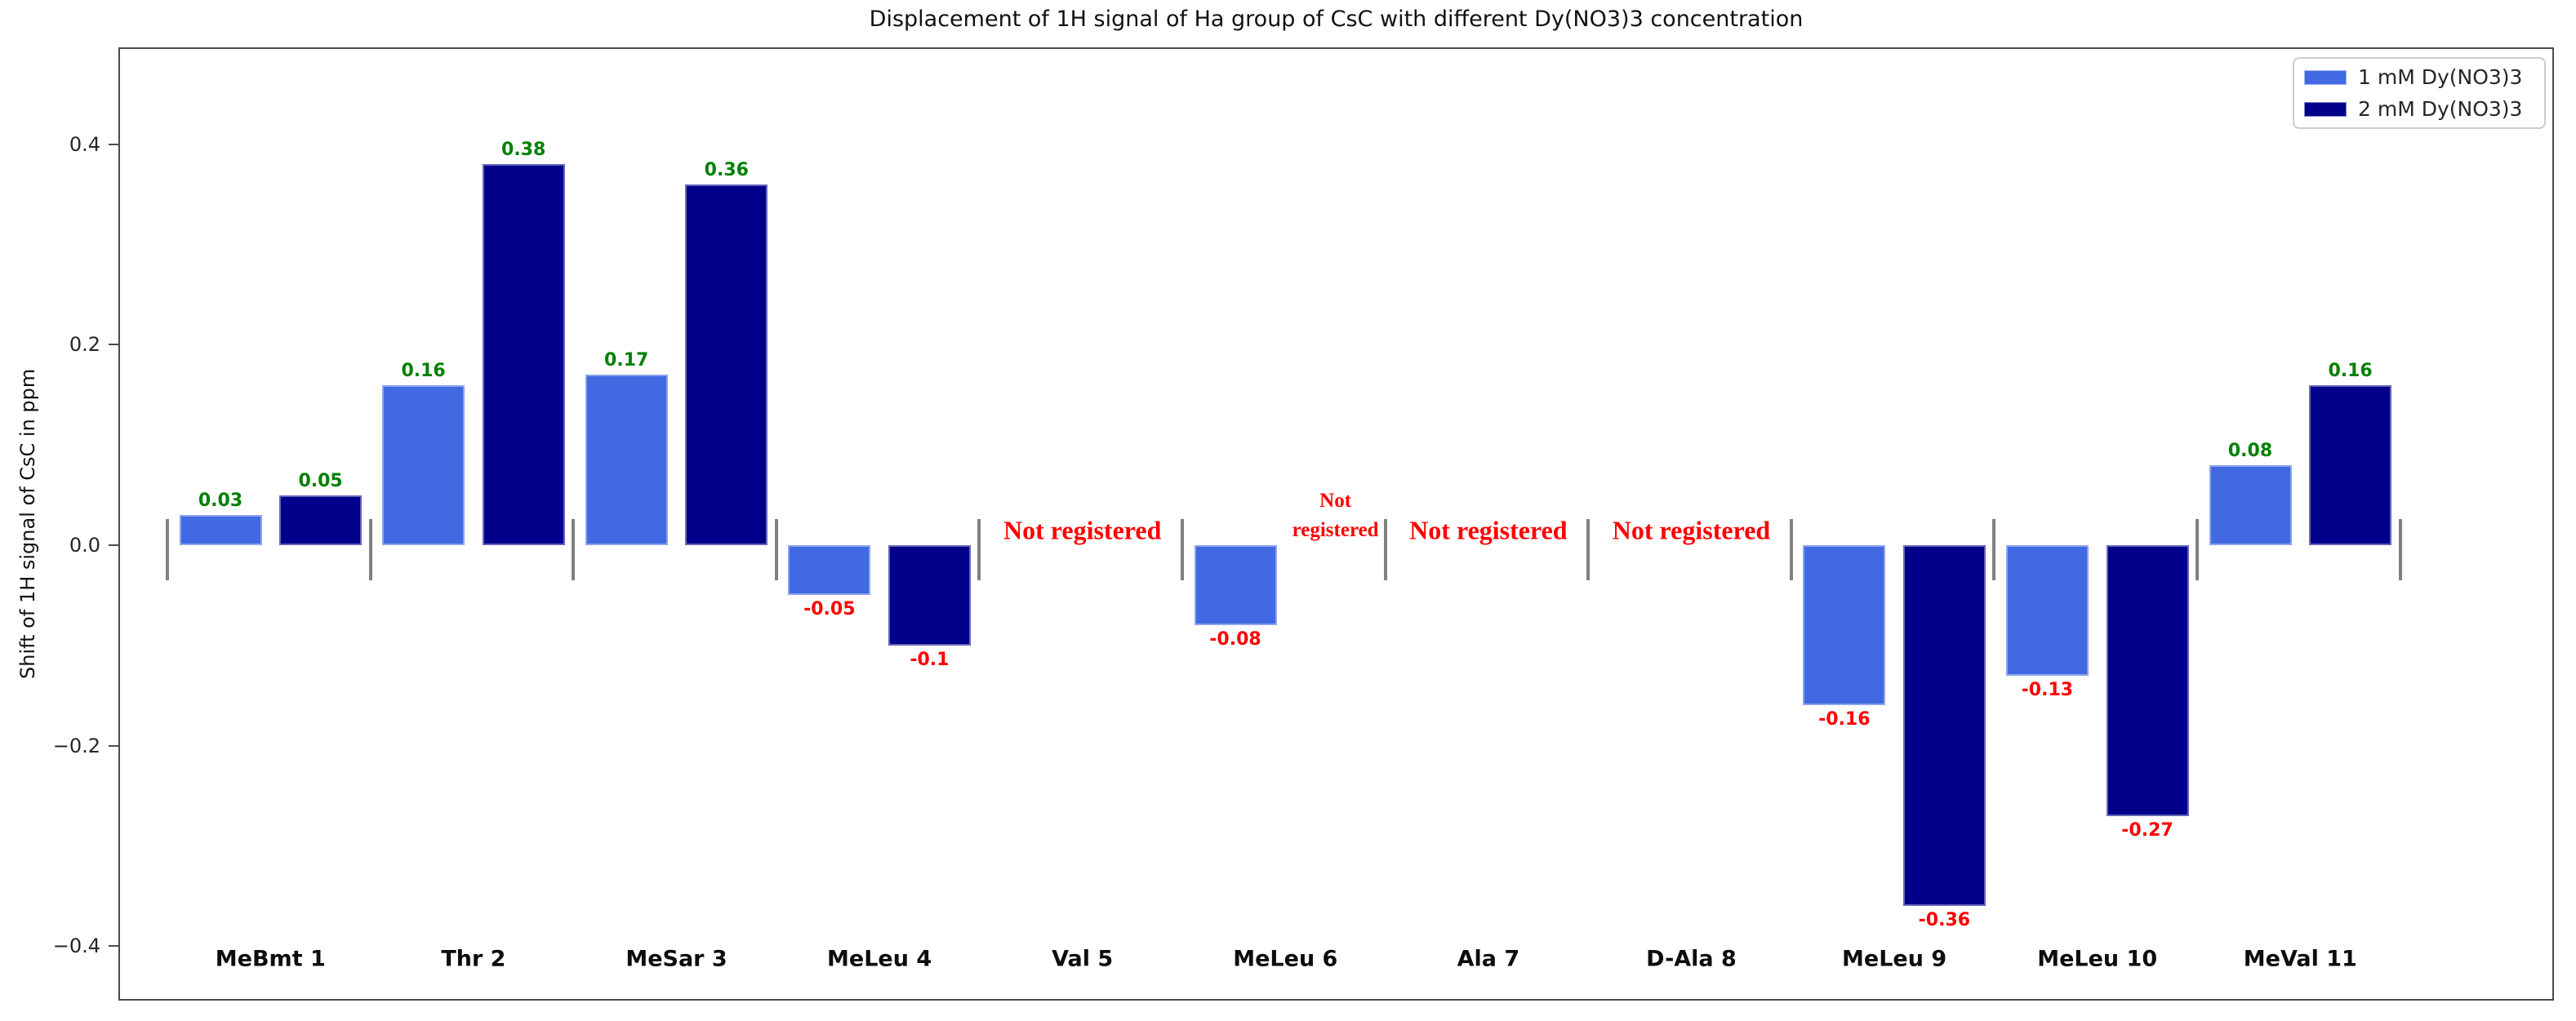 Image resolution: width=2576 pixels, height=1021 pixels. Describe the element at coordinates (2300, 959) in the screenshot. I see `x-category-label: MeVal 11` at that location.